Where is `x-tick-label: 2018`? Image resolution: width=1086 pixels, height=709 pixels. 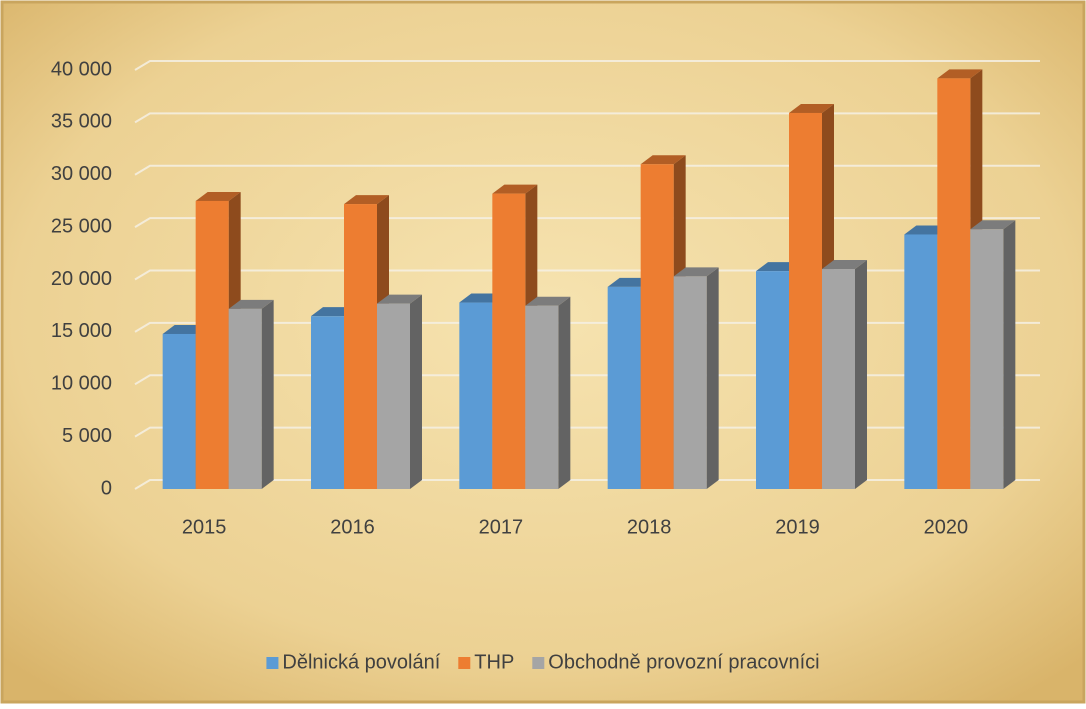 x-tick-label: 2018 is located at coordinates (649, 527).